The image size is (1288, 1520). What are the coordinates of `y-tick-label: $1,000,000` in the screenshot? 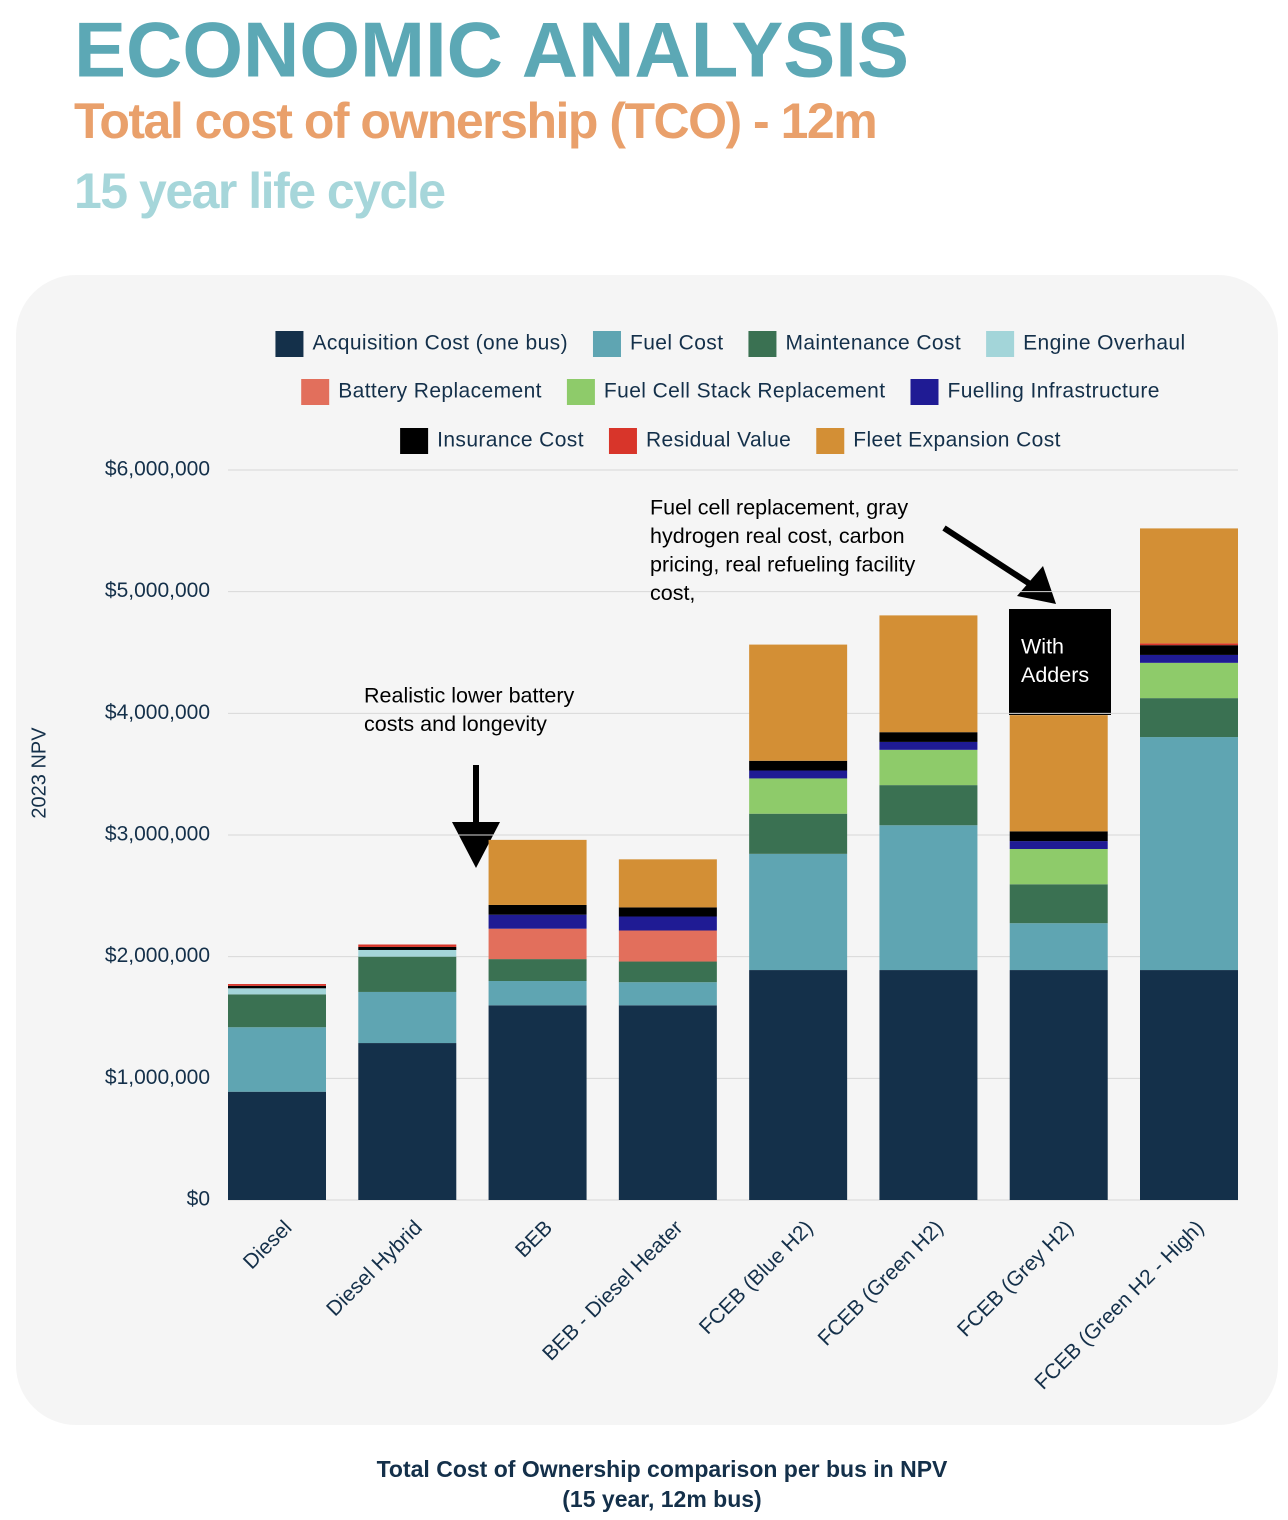 It's located at (157, 1077).